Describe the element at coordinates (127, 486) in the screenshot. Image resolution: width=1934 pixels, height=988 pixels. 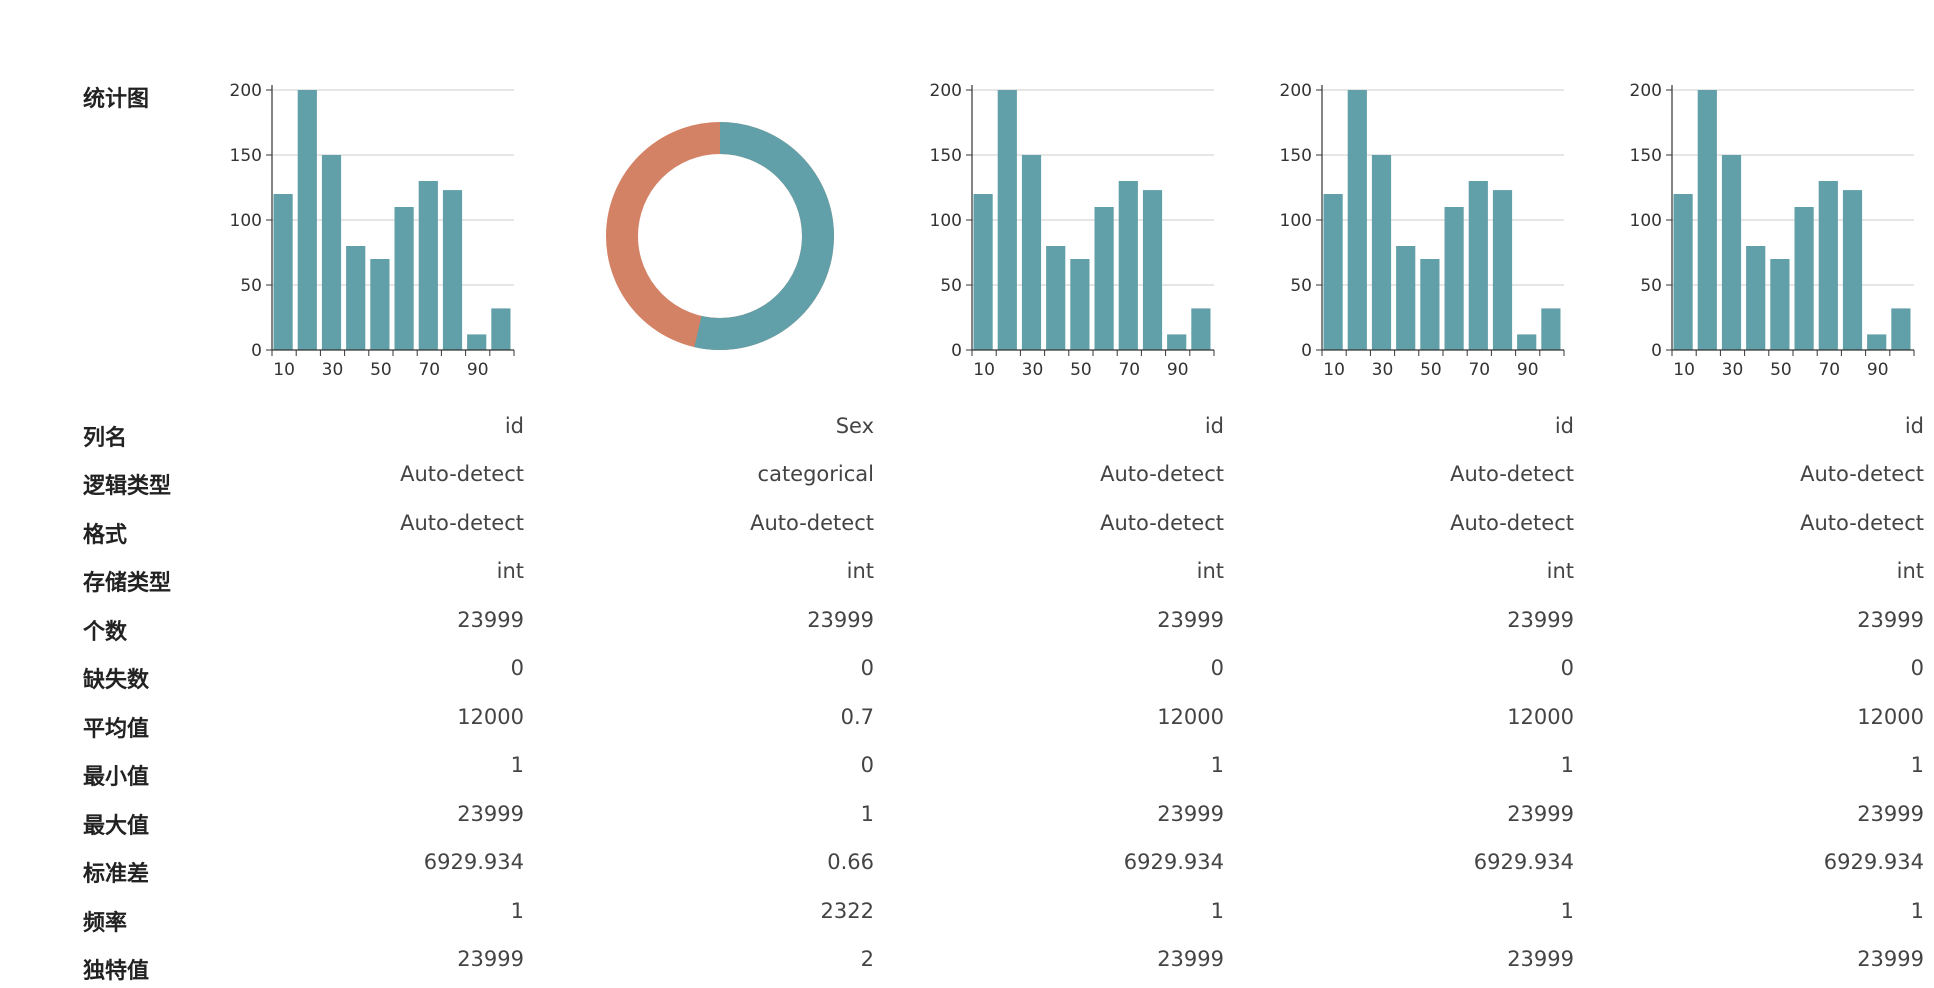
I see `row-label-logical-type: 逻辑类型` at that location.